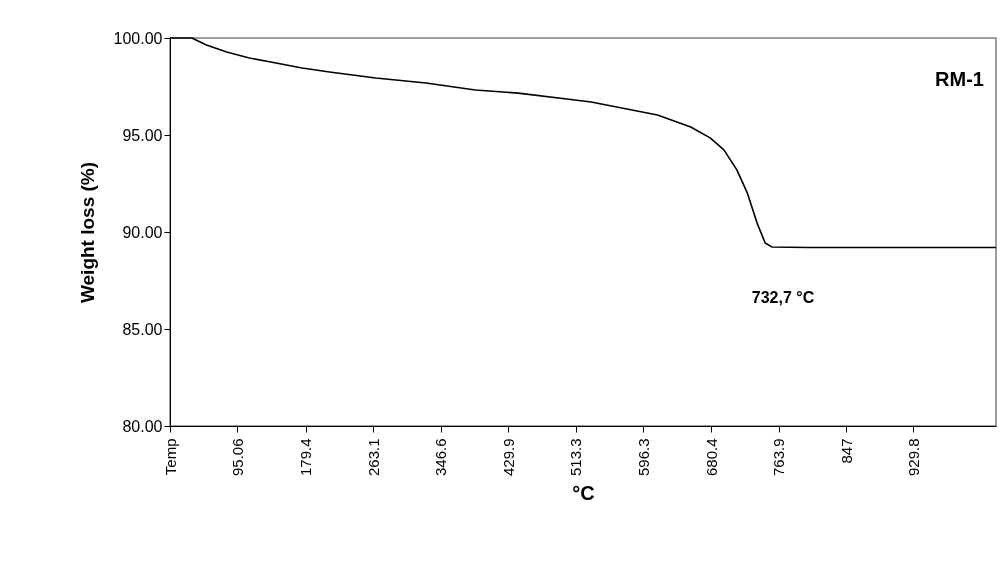  What do you see at coordinates (142, 135) in the screenshot?
I see `y-tick-label: 95.00` at bounding box center [142, 135].